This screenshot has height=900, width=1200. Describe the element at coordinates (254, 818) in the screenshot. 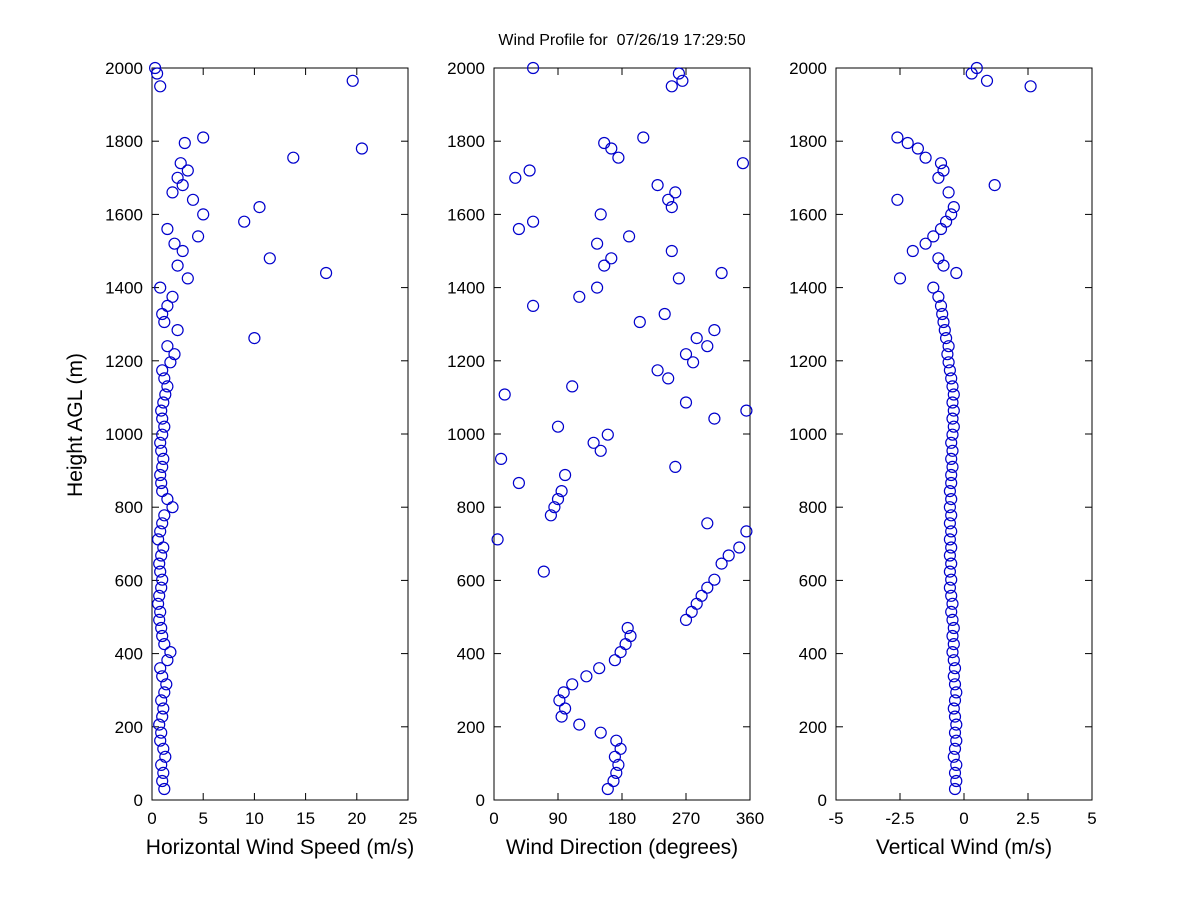

I see `x-tick-label: 10` at that location.